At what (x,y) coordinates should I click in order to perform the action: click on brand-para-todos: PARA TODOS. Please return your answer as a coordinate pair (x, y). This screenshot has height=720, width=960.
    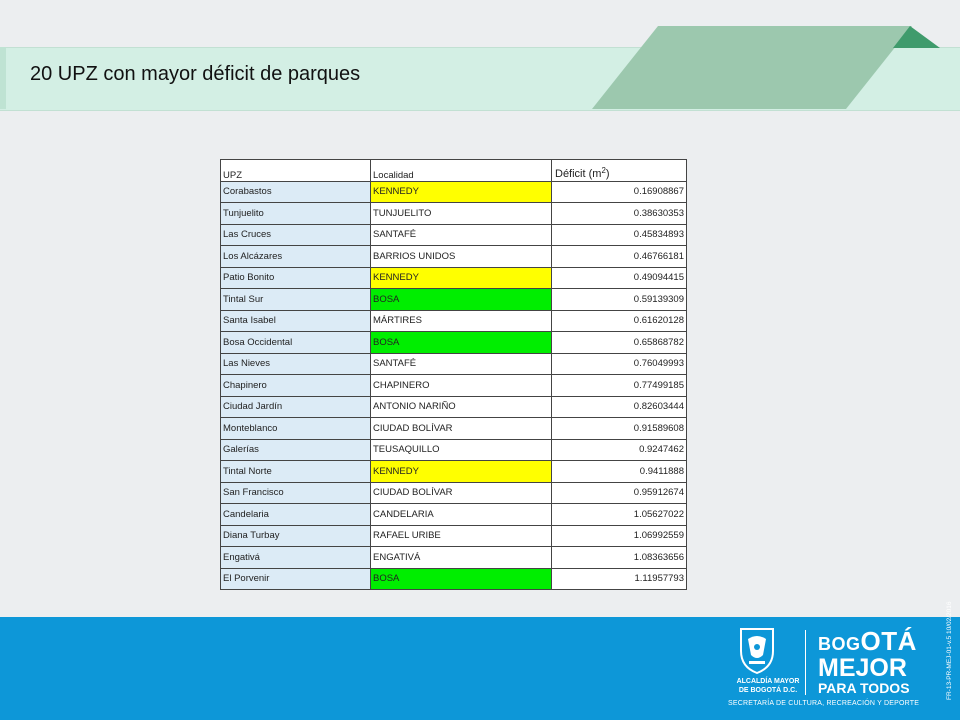
    Looking at the image, I should click on (864, 688).